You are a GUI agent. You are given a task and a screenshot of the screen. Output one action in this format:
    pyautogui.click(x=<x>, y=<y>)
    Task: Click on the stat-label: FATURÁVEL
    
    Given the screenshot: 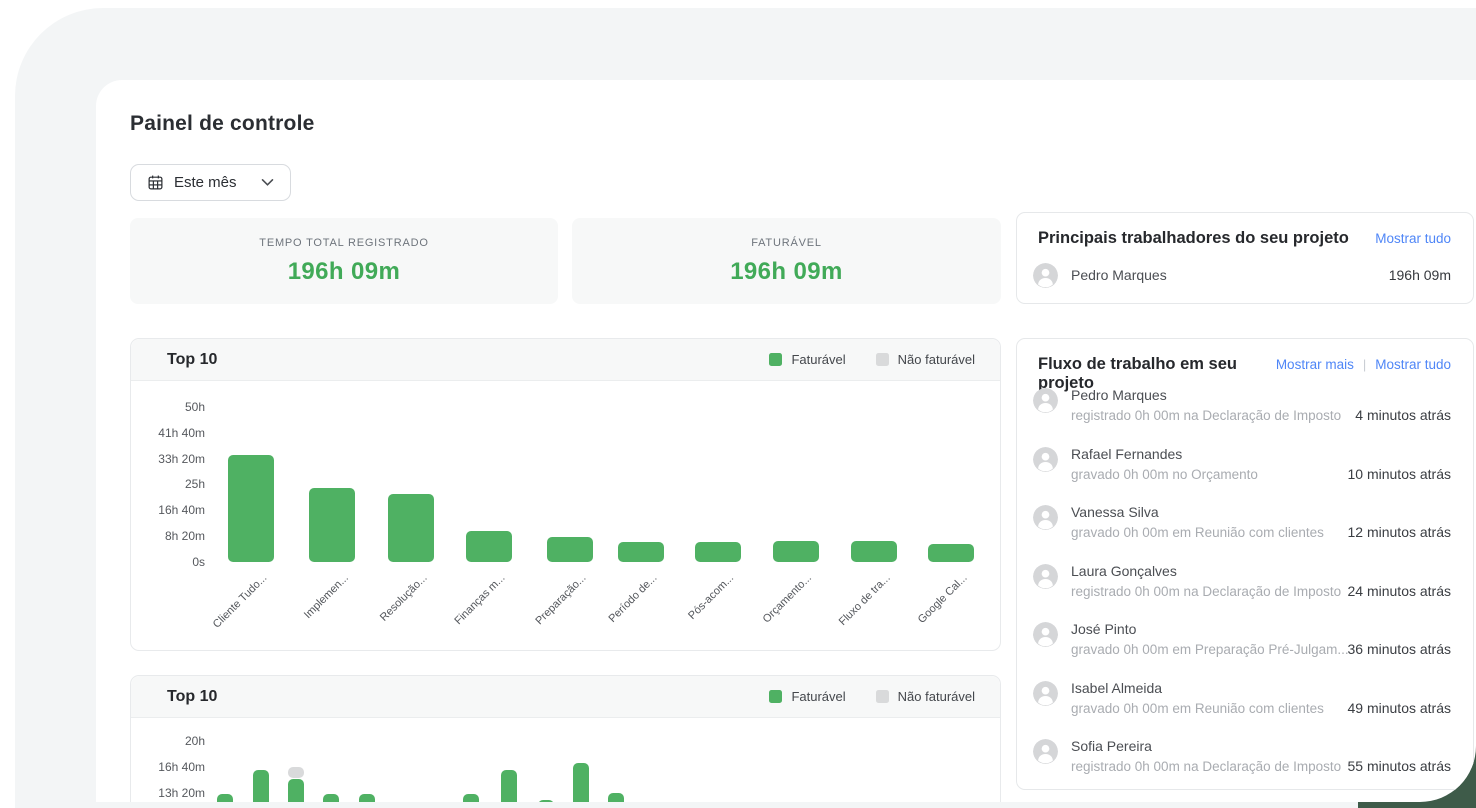 What is the action you would take?
    pyautogui.click(x=786, y=242)
    